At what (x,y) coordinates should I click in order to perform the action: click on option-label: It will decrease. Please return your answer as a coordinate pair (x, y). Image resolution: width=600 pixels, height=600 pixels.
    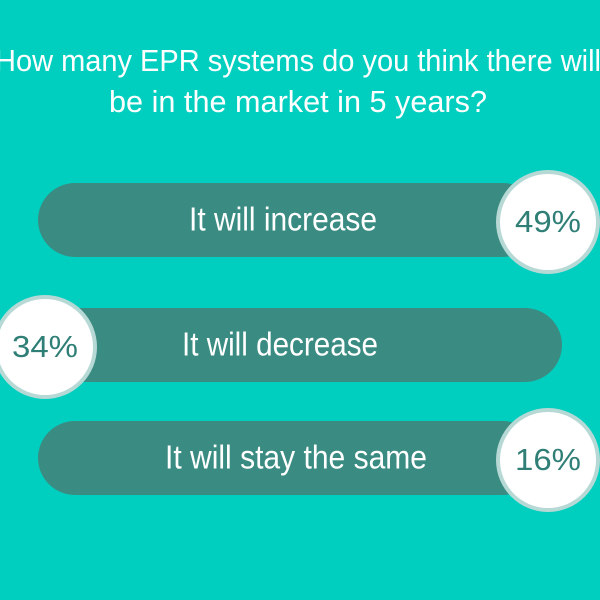
    Looking at the image, I should click on (280, 344).